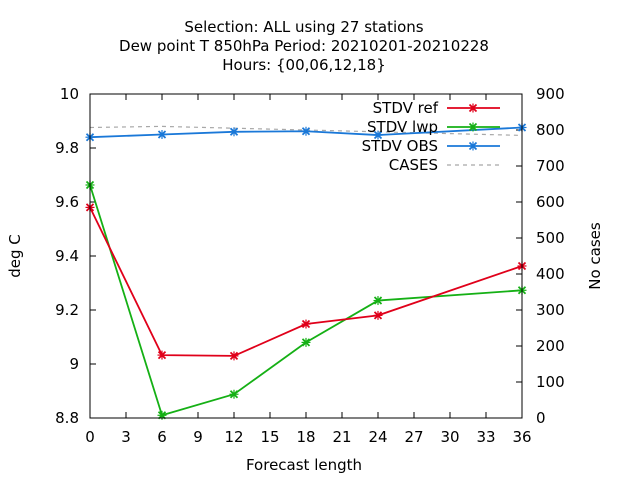 The width and height of the screenshot is (640, 480). I want to click on x-tick-label: 30, so click(449, 437).